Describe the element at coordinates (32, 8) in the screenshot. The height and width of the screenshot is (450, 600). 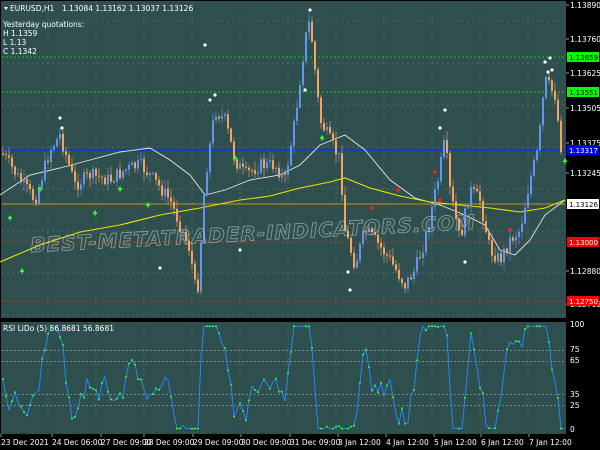
I see `symbol-label: EURUSD,H1` at that location.